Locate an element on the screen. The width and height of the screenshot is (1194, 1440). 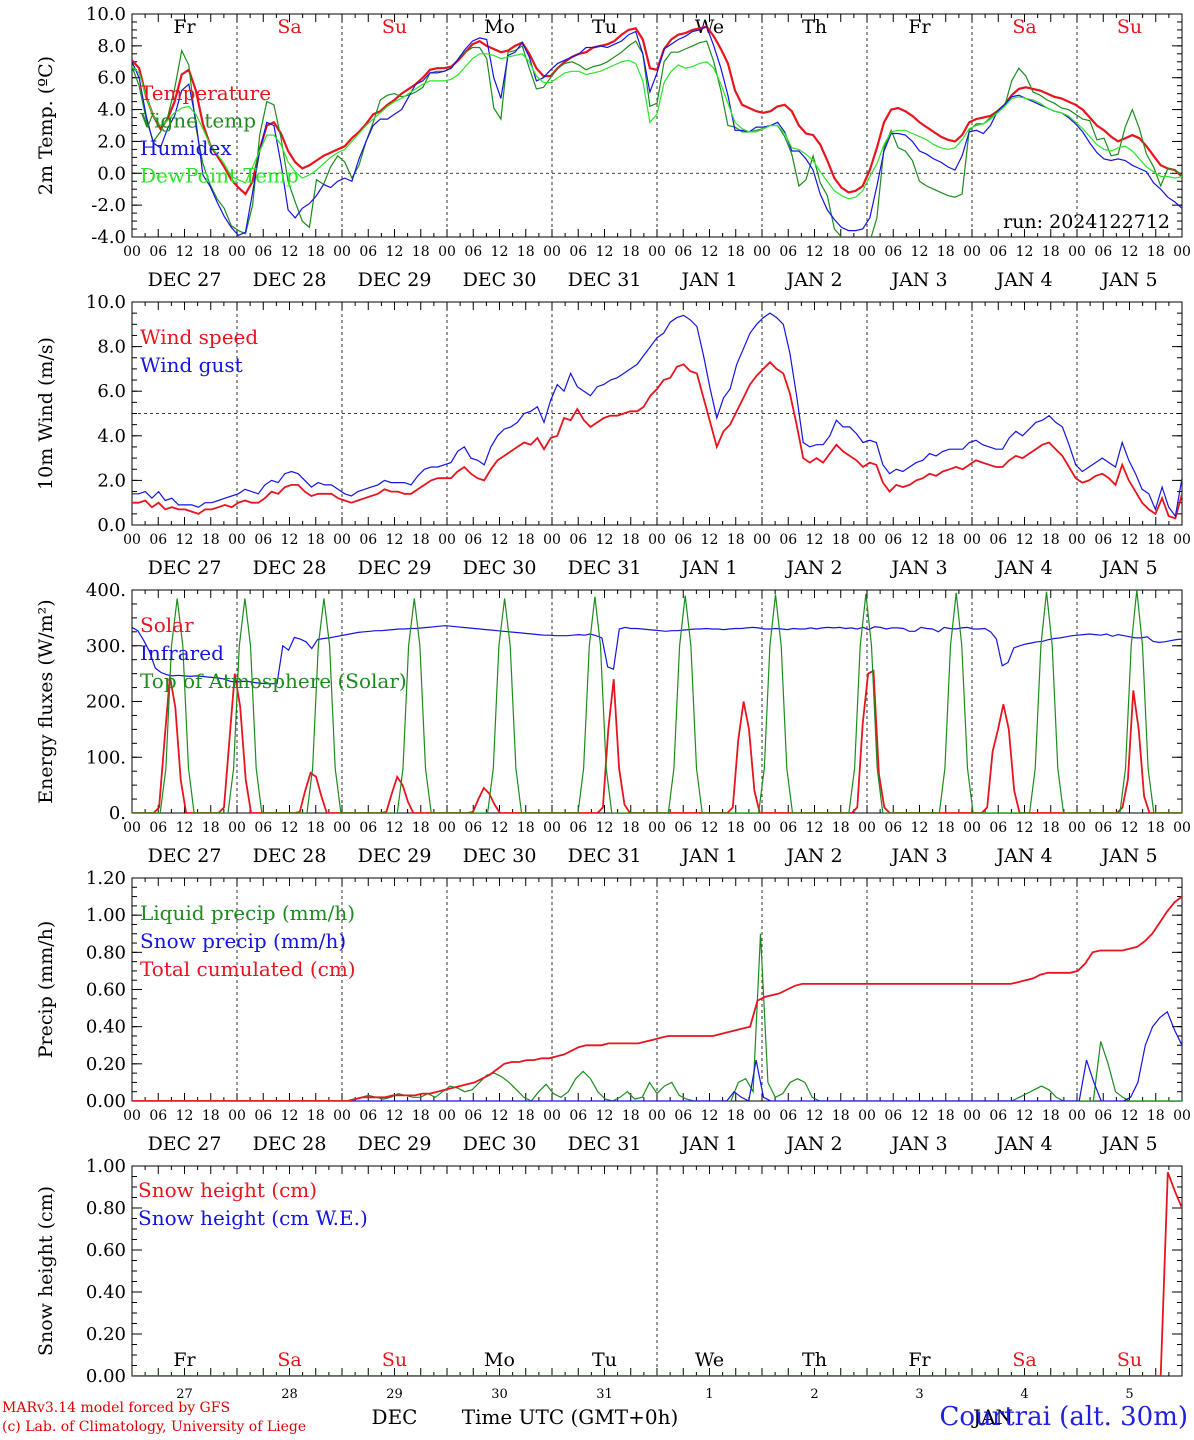
date-label: JAN 1 is located at coordinates (708, 1144).